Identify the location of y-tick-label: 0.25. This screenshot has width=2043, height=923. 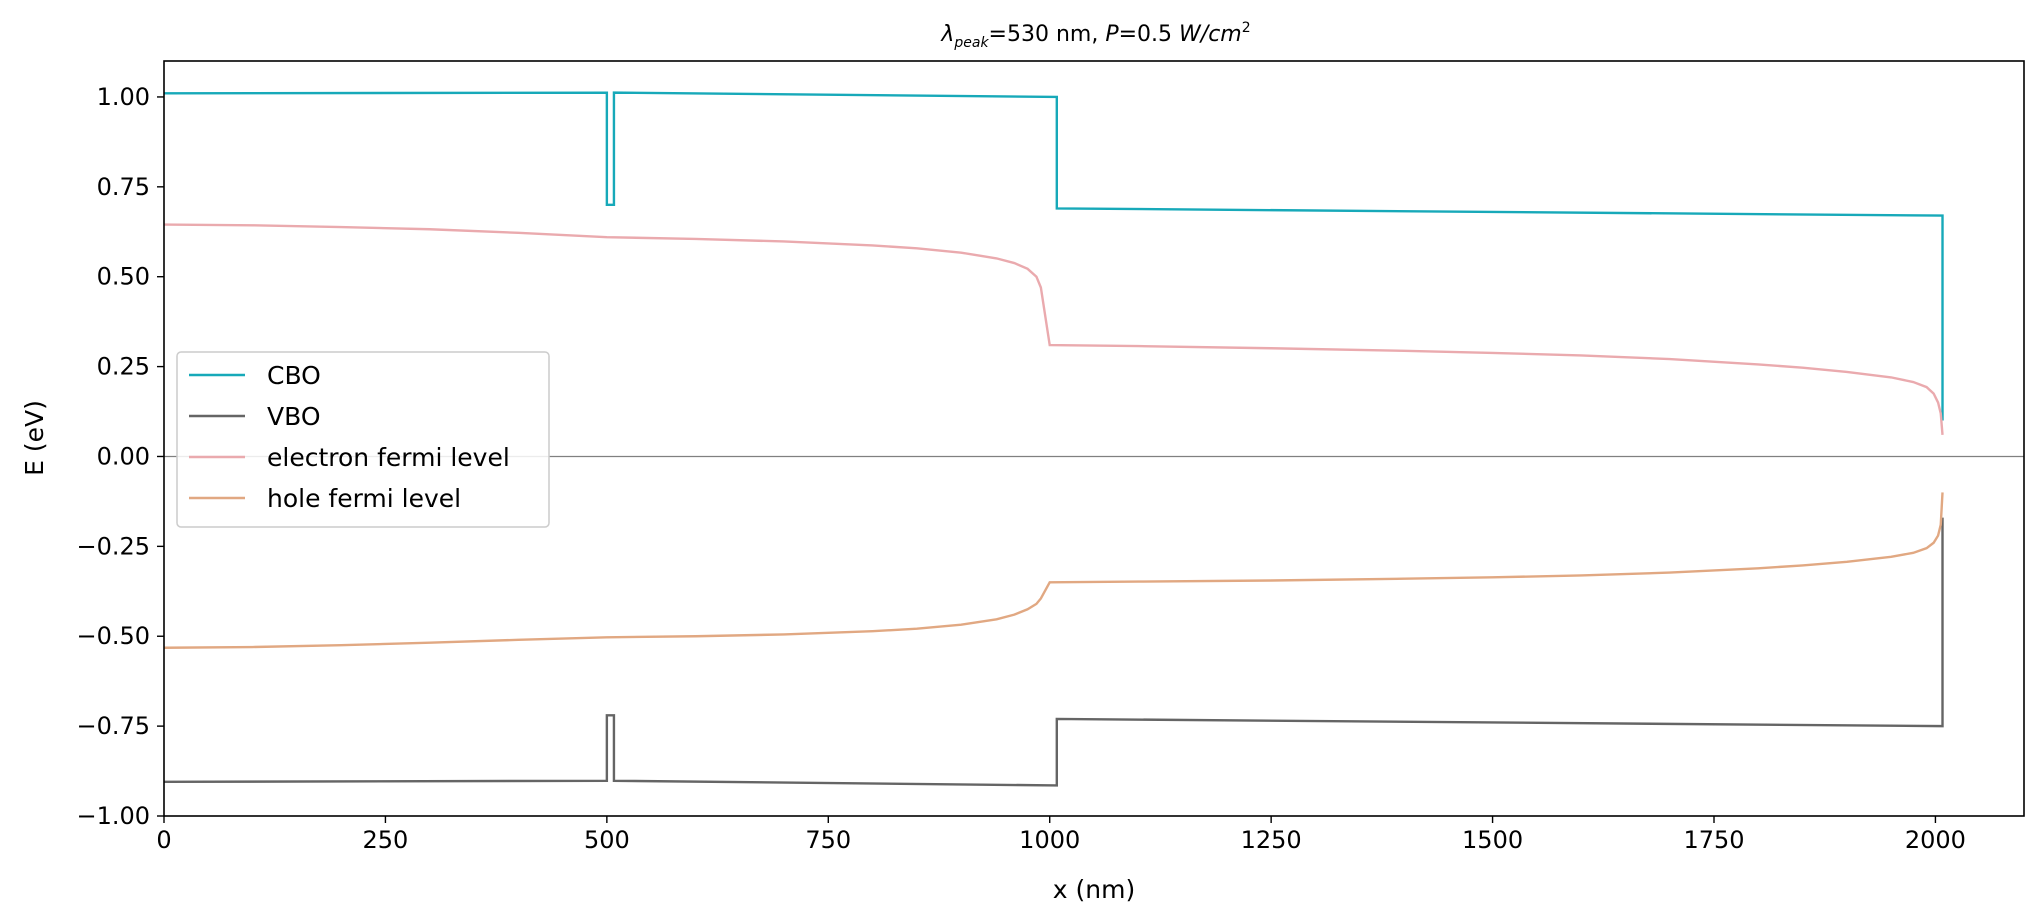
(123, 367).